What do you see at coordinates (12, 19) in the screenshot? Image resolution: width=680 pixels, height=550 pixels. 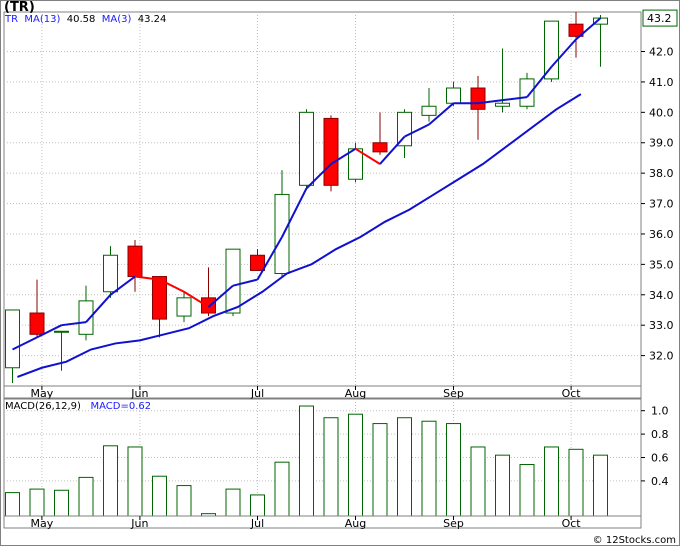 I see `legend-symbol: TR` at bounding box center [12, 19].